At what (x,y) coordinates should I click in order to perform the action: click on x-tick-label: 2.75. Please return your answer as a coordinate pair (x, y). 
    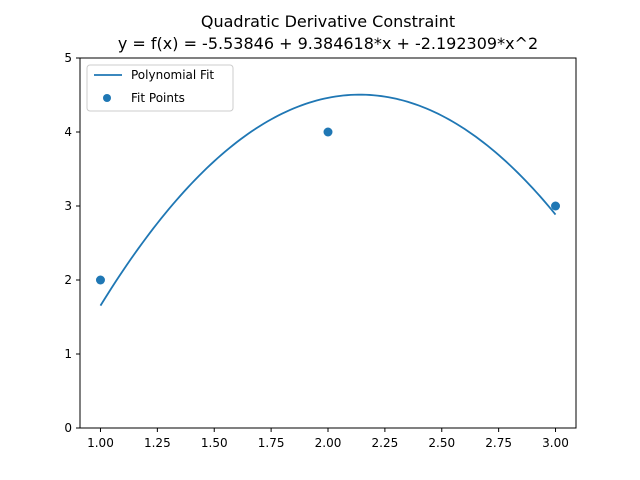
    Looking at the image, I should click on (498, 443).